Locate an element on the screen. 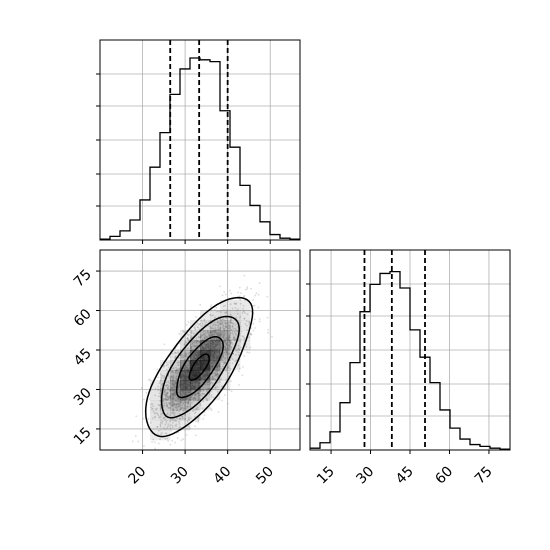 The height and width of the screenshot is (550, 550). density-layer is located at coordinates (202, 362).